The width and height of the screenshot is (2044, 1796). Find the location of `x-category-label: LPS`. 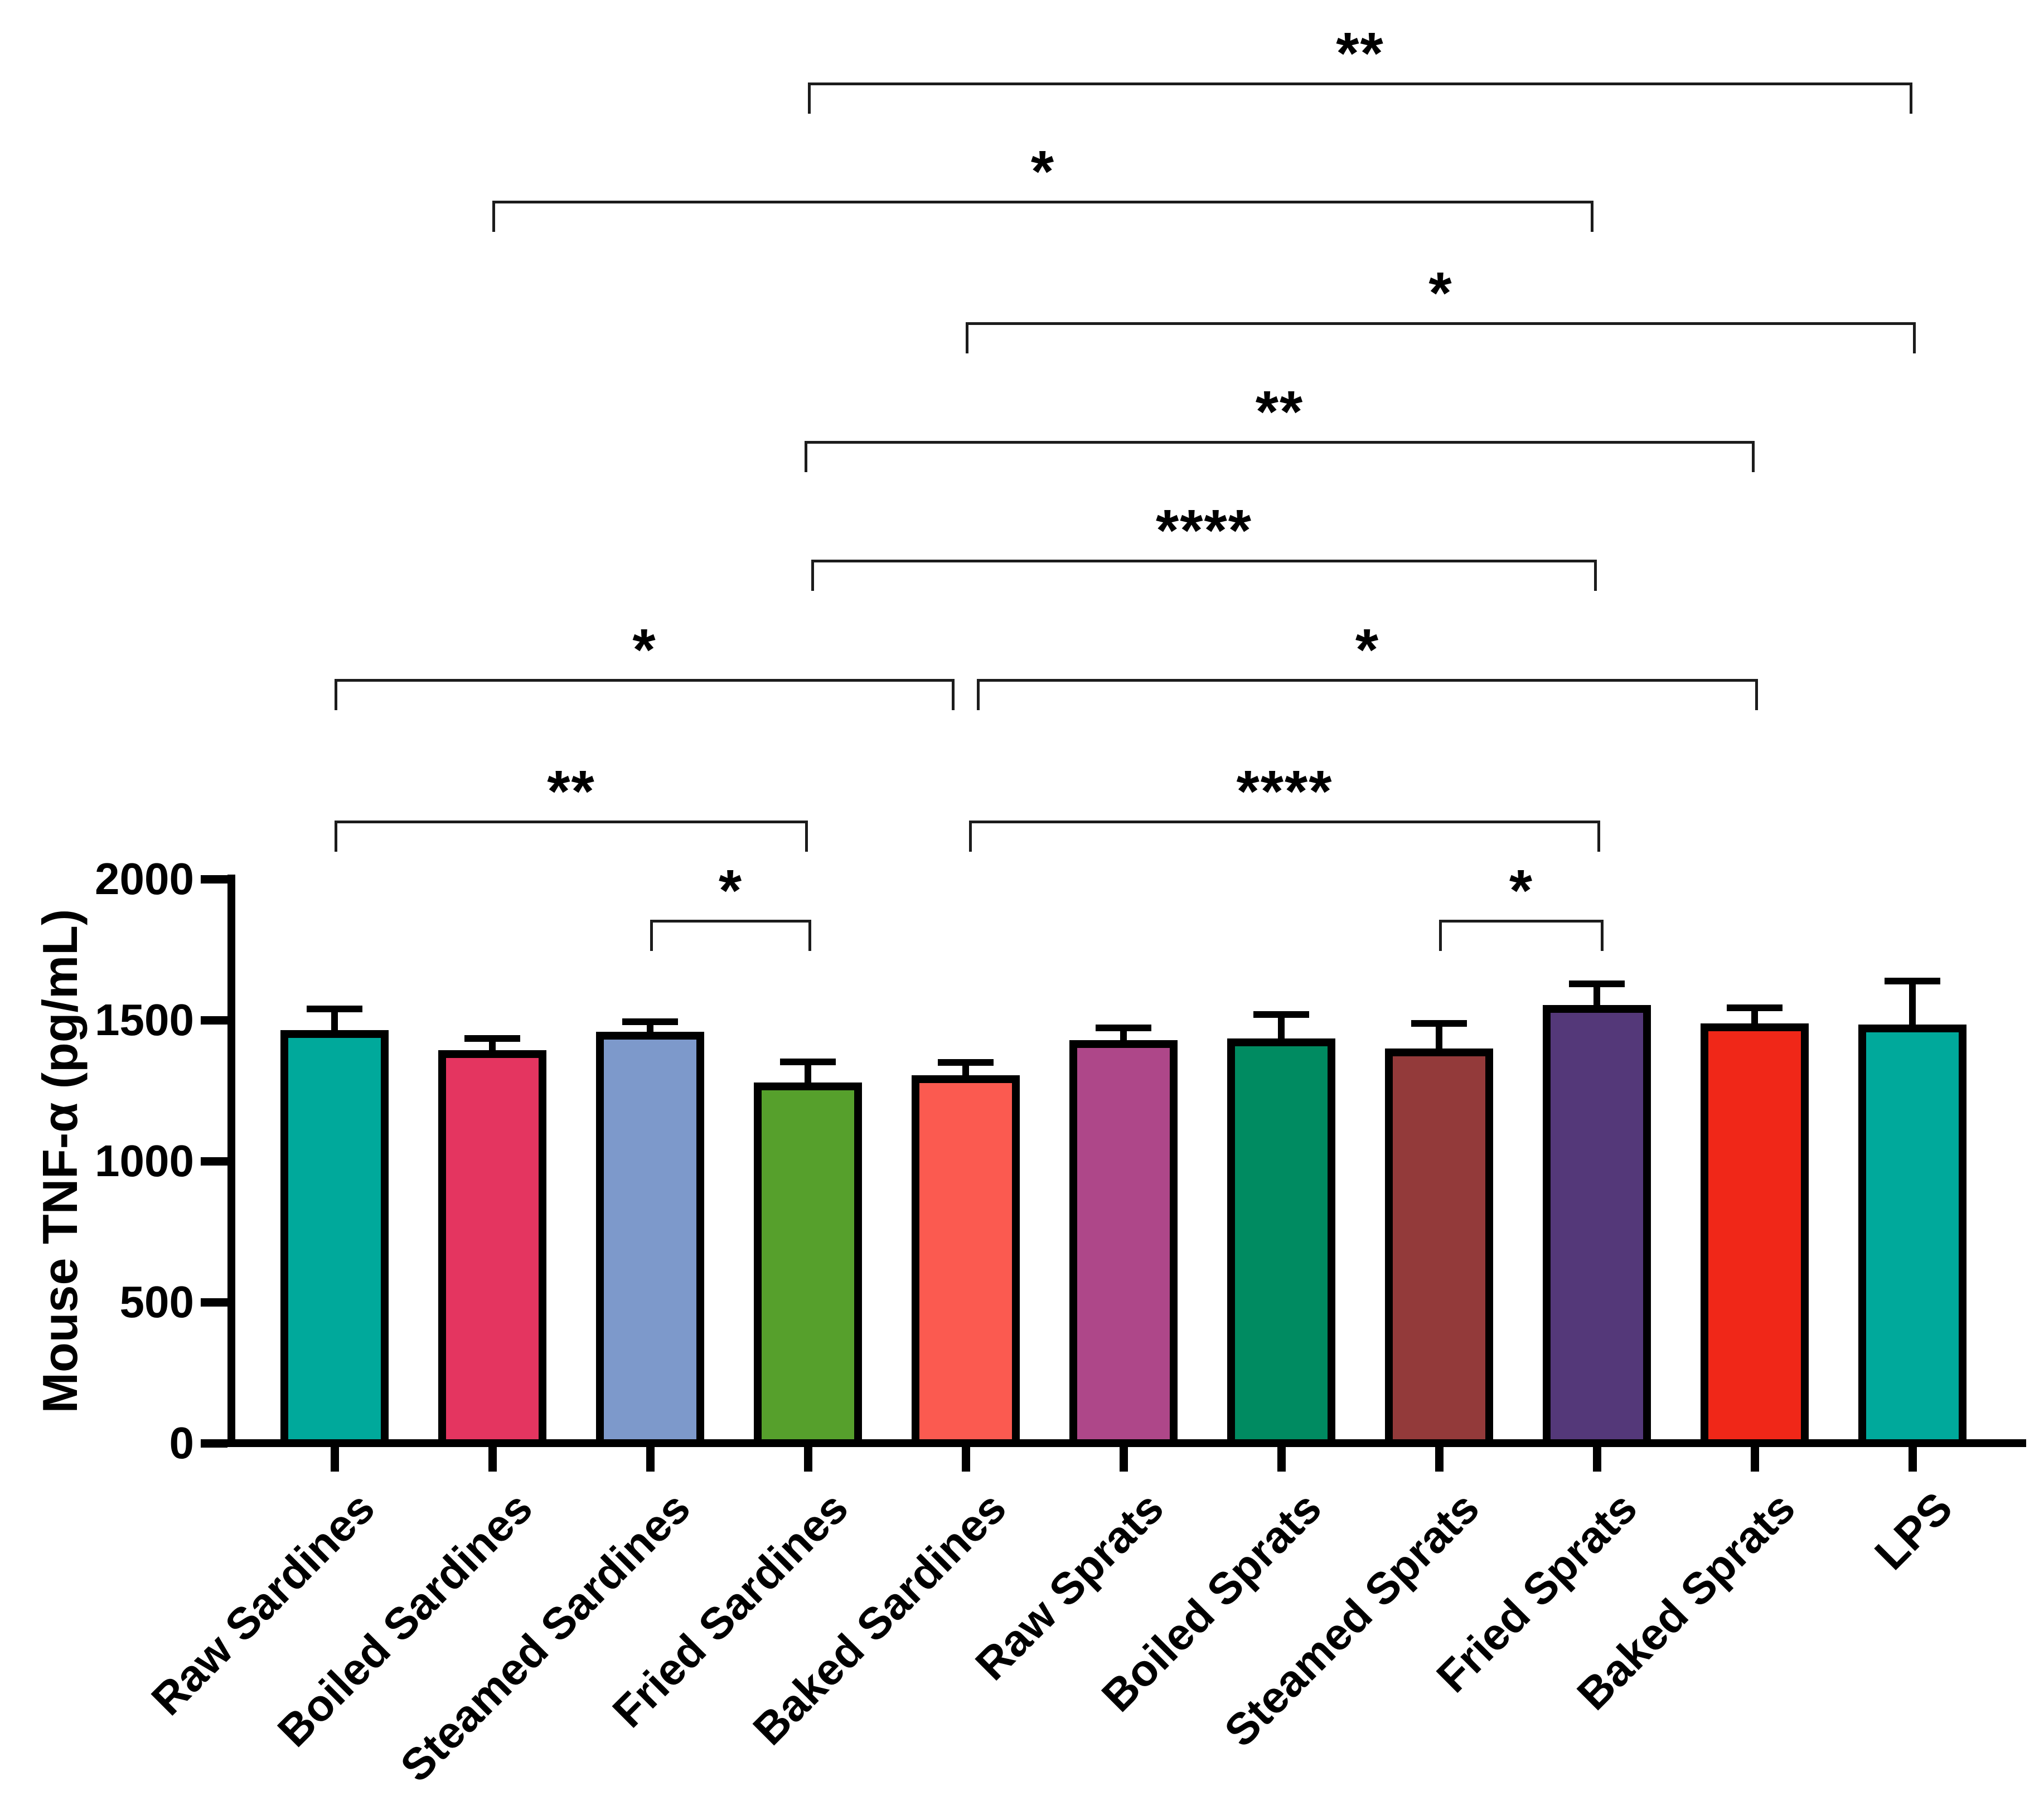

x-category-label: LPS is located at coordinates (1914, 1530).